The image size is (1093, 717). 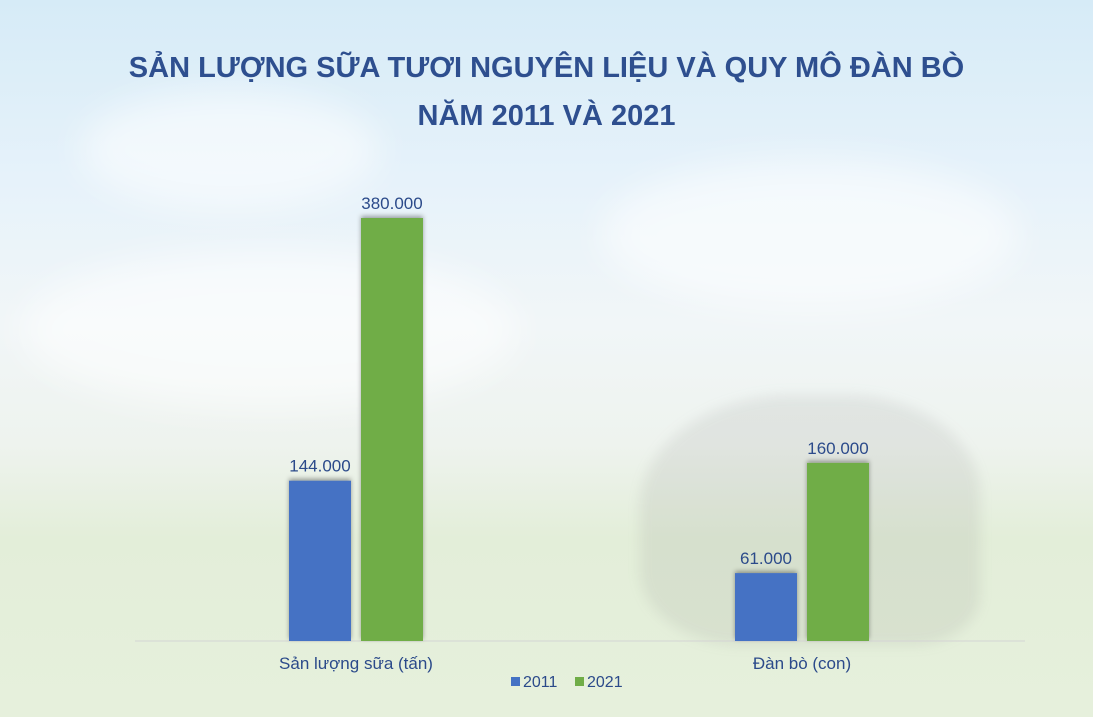 What do you see at coordinates (766, 558) in the screenshot?
I see `data-label-2011-1: 61.000` at bounding box center [766, 558].